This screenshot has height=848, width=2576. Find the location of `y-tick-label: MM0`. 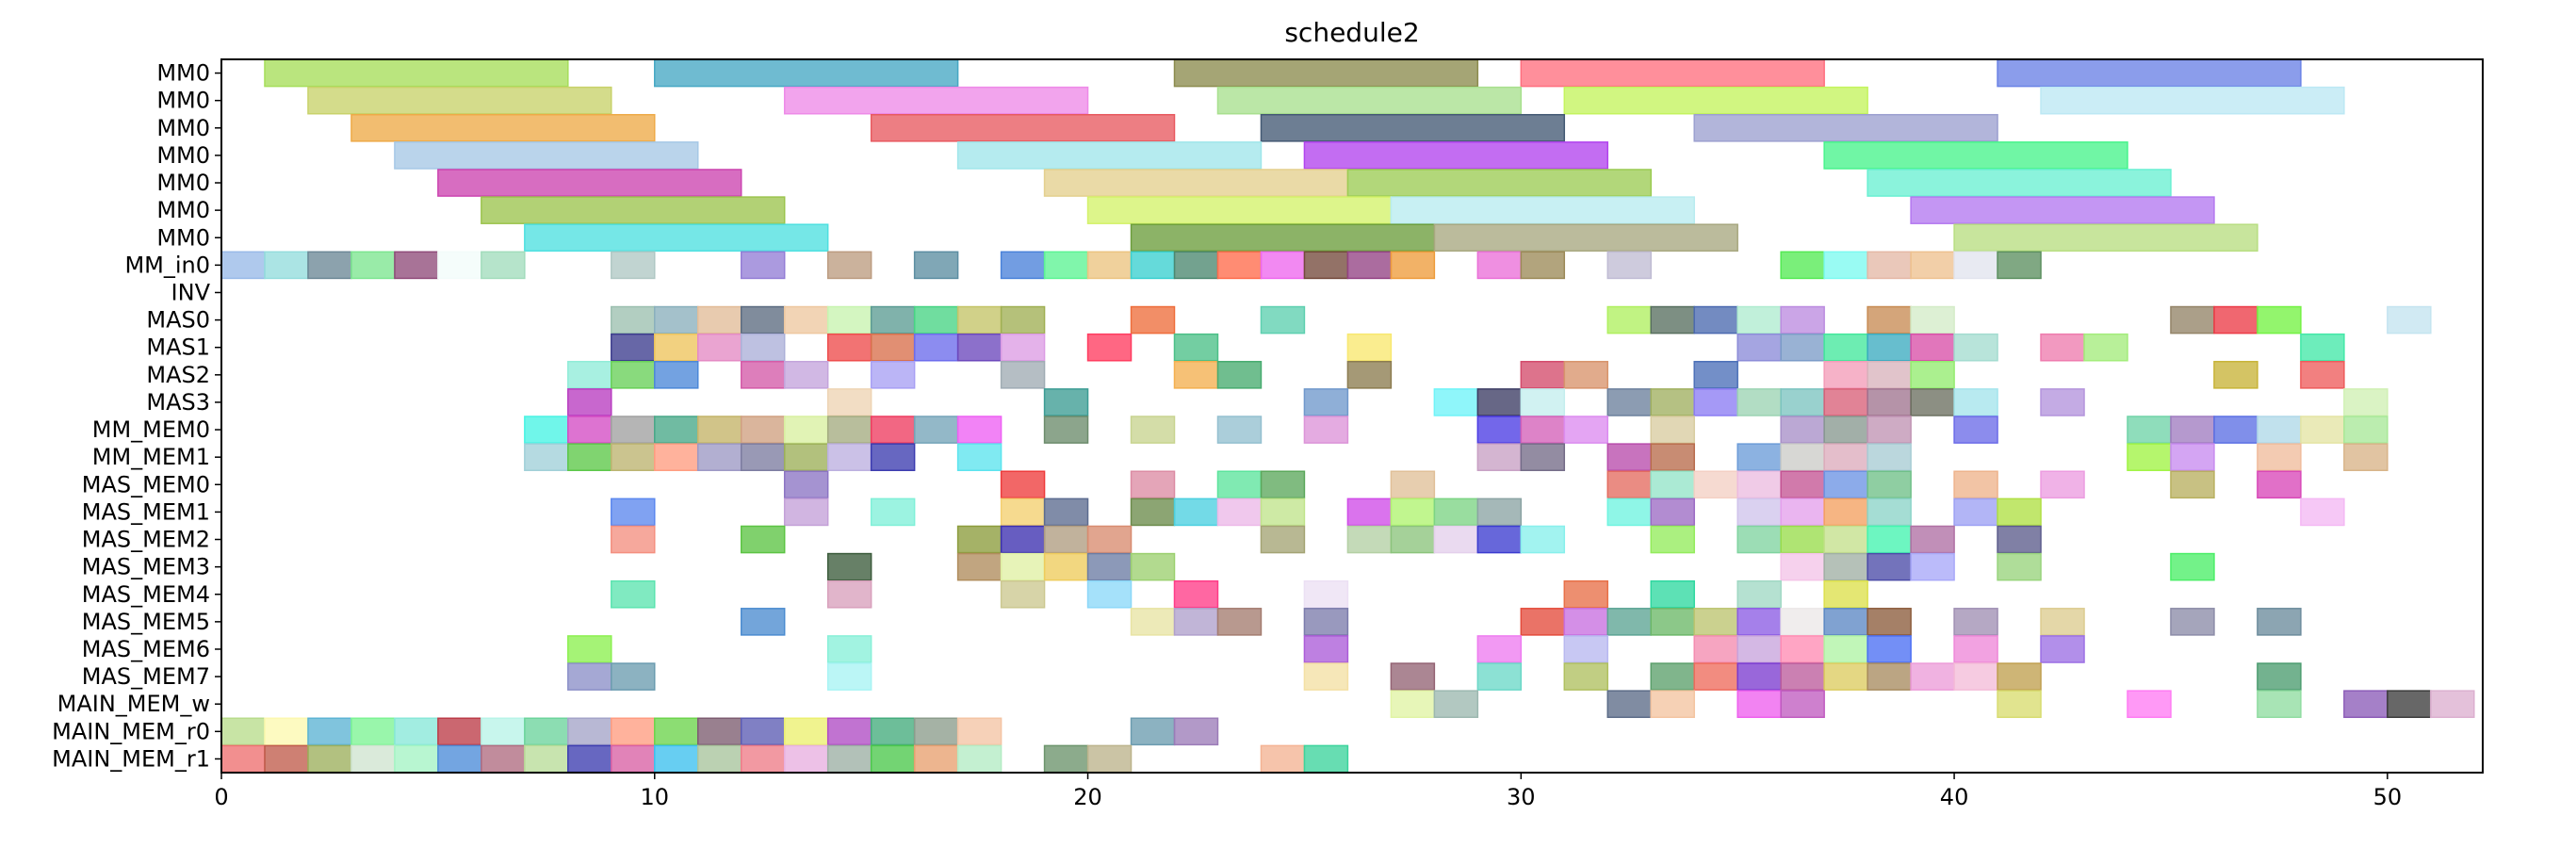

y-tick-label: MM0 is located at coordinates (183, 155).